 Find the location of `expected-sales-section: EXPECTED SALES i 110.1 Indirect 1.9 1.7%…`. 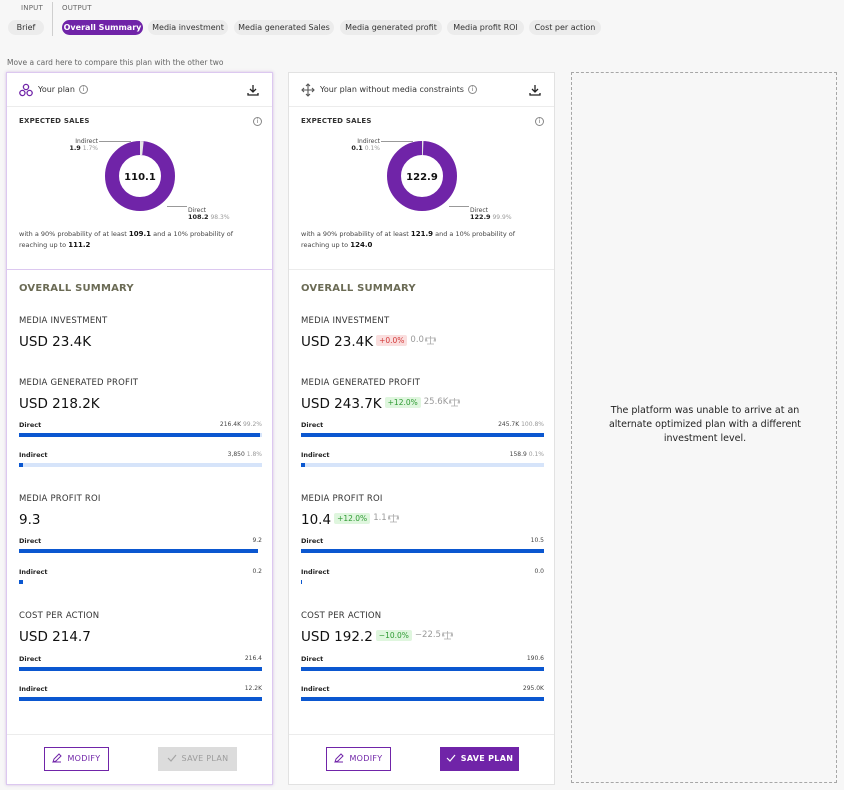

expected-sales-section: EXPECTED SALES i 110.1 Indirect 1.9 1.7%… is located at coordinates (139, 188).